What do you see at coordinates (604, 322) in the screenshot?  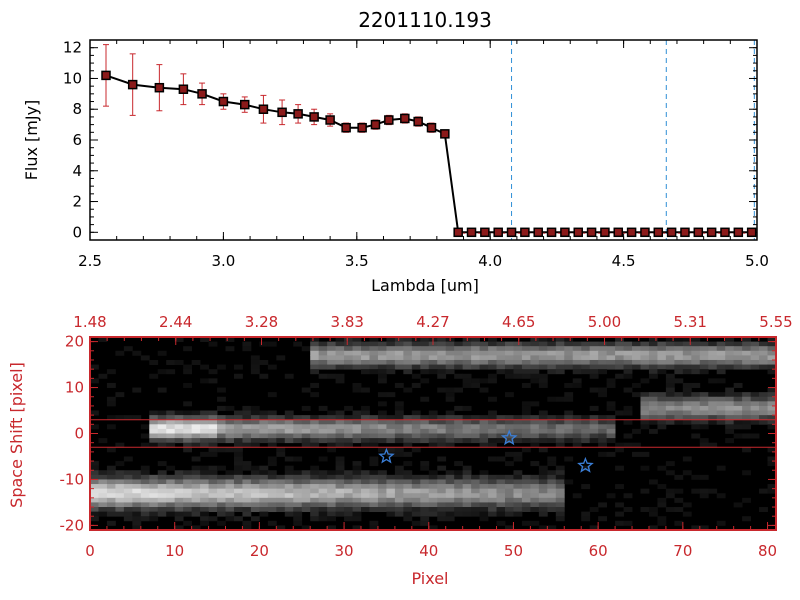 I see `heatmap-top-tick-label: 5.00` at bounding box center [604, 322].